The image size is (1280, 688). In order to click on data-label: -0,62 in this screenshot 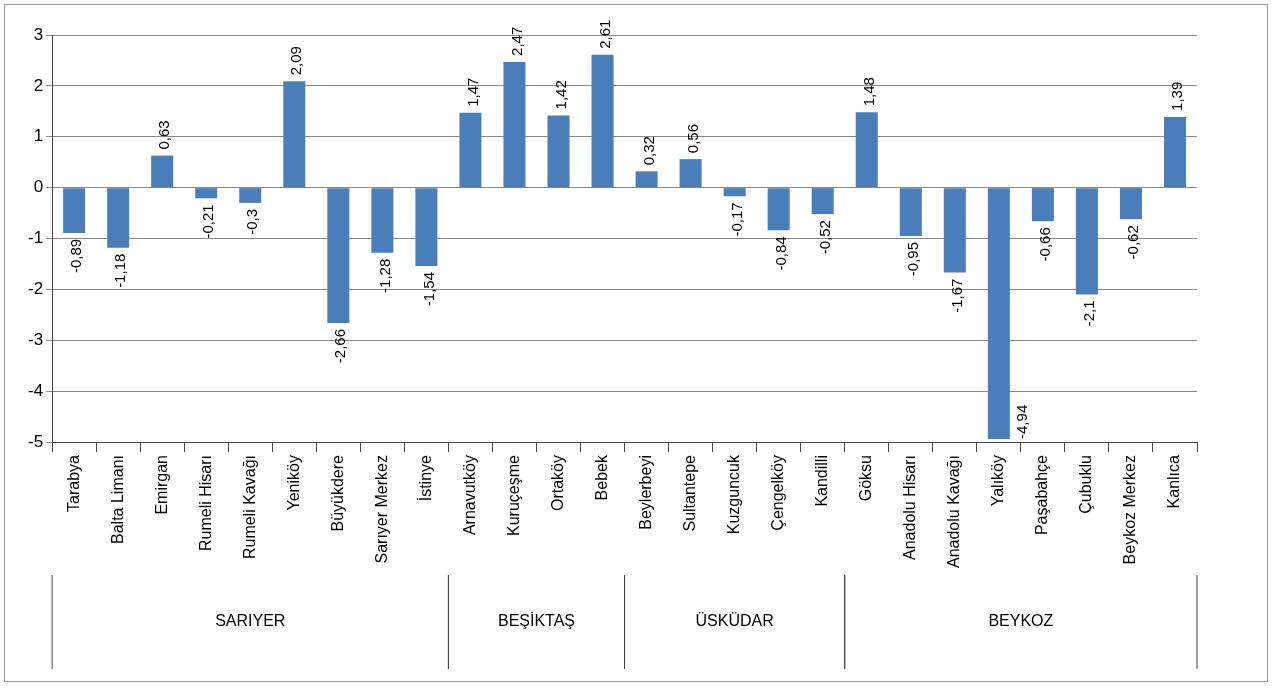, I will do `click(1133, 242)`.